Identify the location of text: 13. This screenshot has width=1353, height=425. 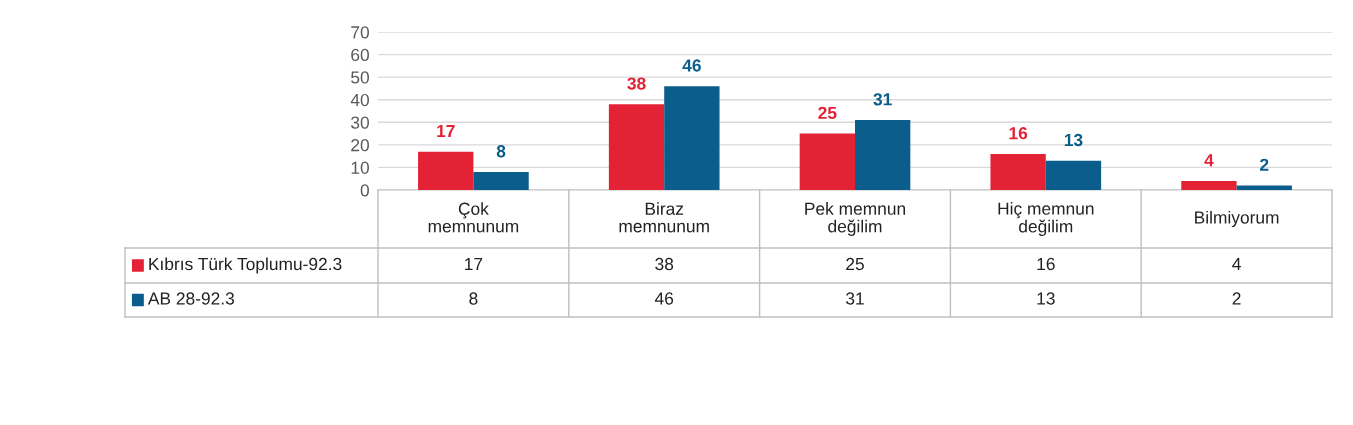
(1073, 140).